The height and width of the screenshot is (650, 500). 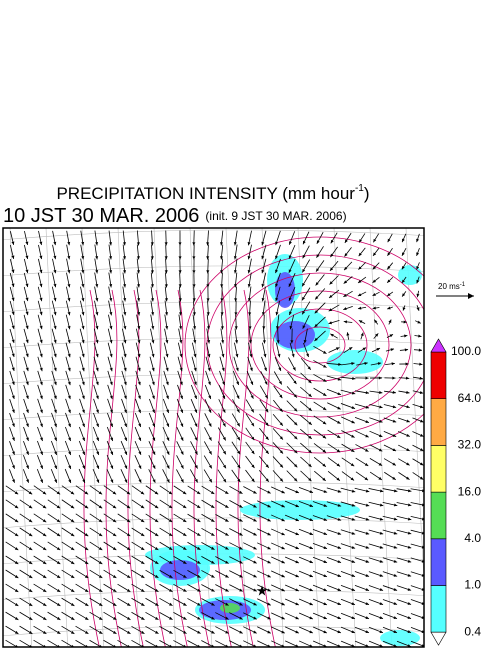 I want to click on colorbar-bin, so click(x=438, y=375).